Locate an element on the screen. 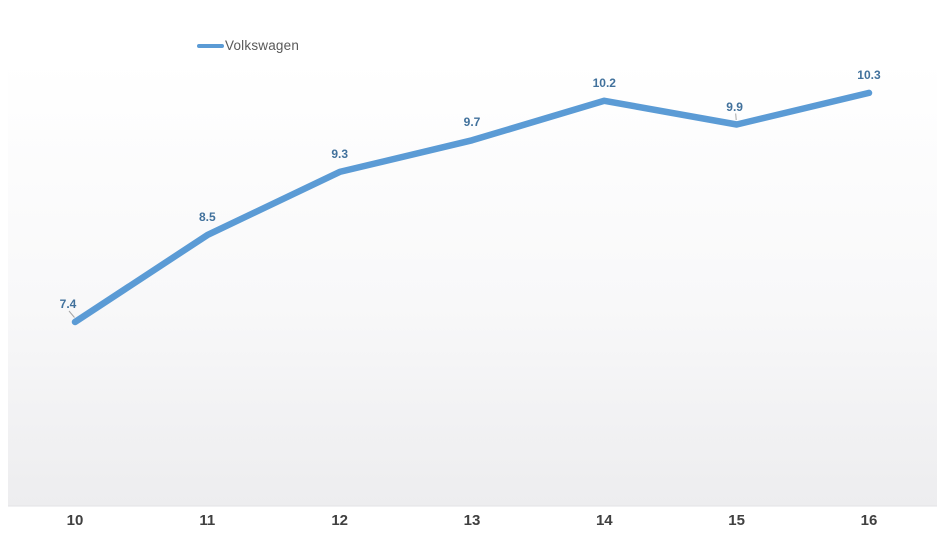  data-label: 10.2 is located at coordinates (604, 82).